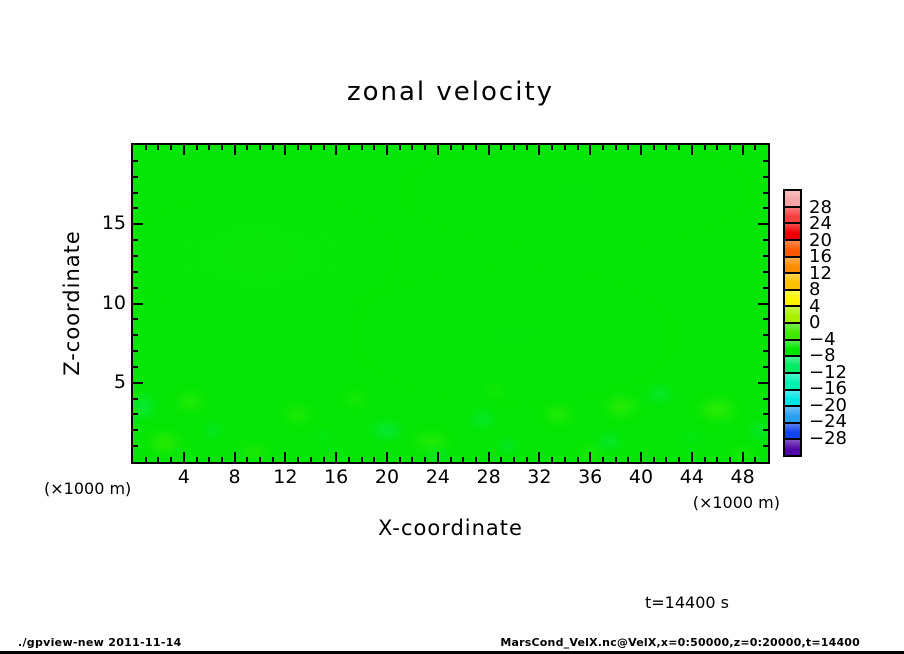 The image size is (904, 654). Describe the element at coordinates (687, 602) in the screenshot. I see `time-label: t=14400 s` at that location.